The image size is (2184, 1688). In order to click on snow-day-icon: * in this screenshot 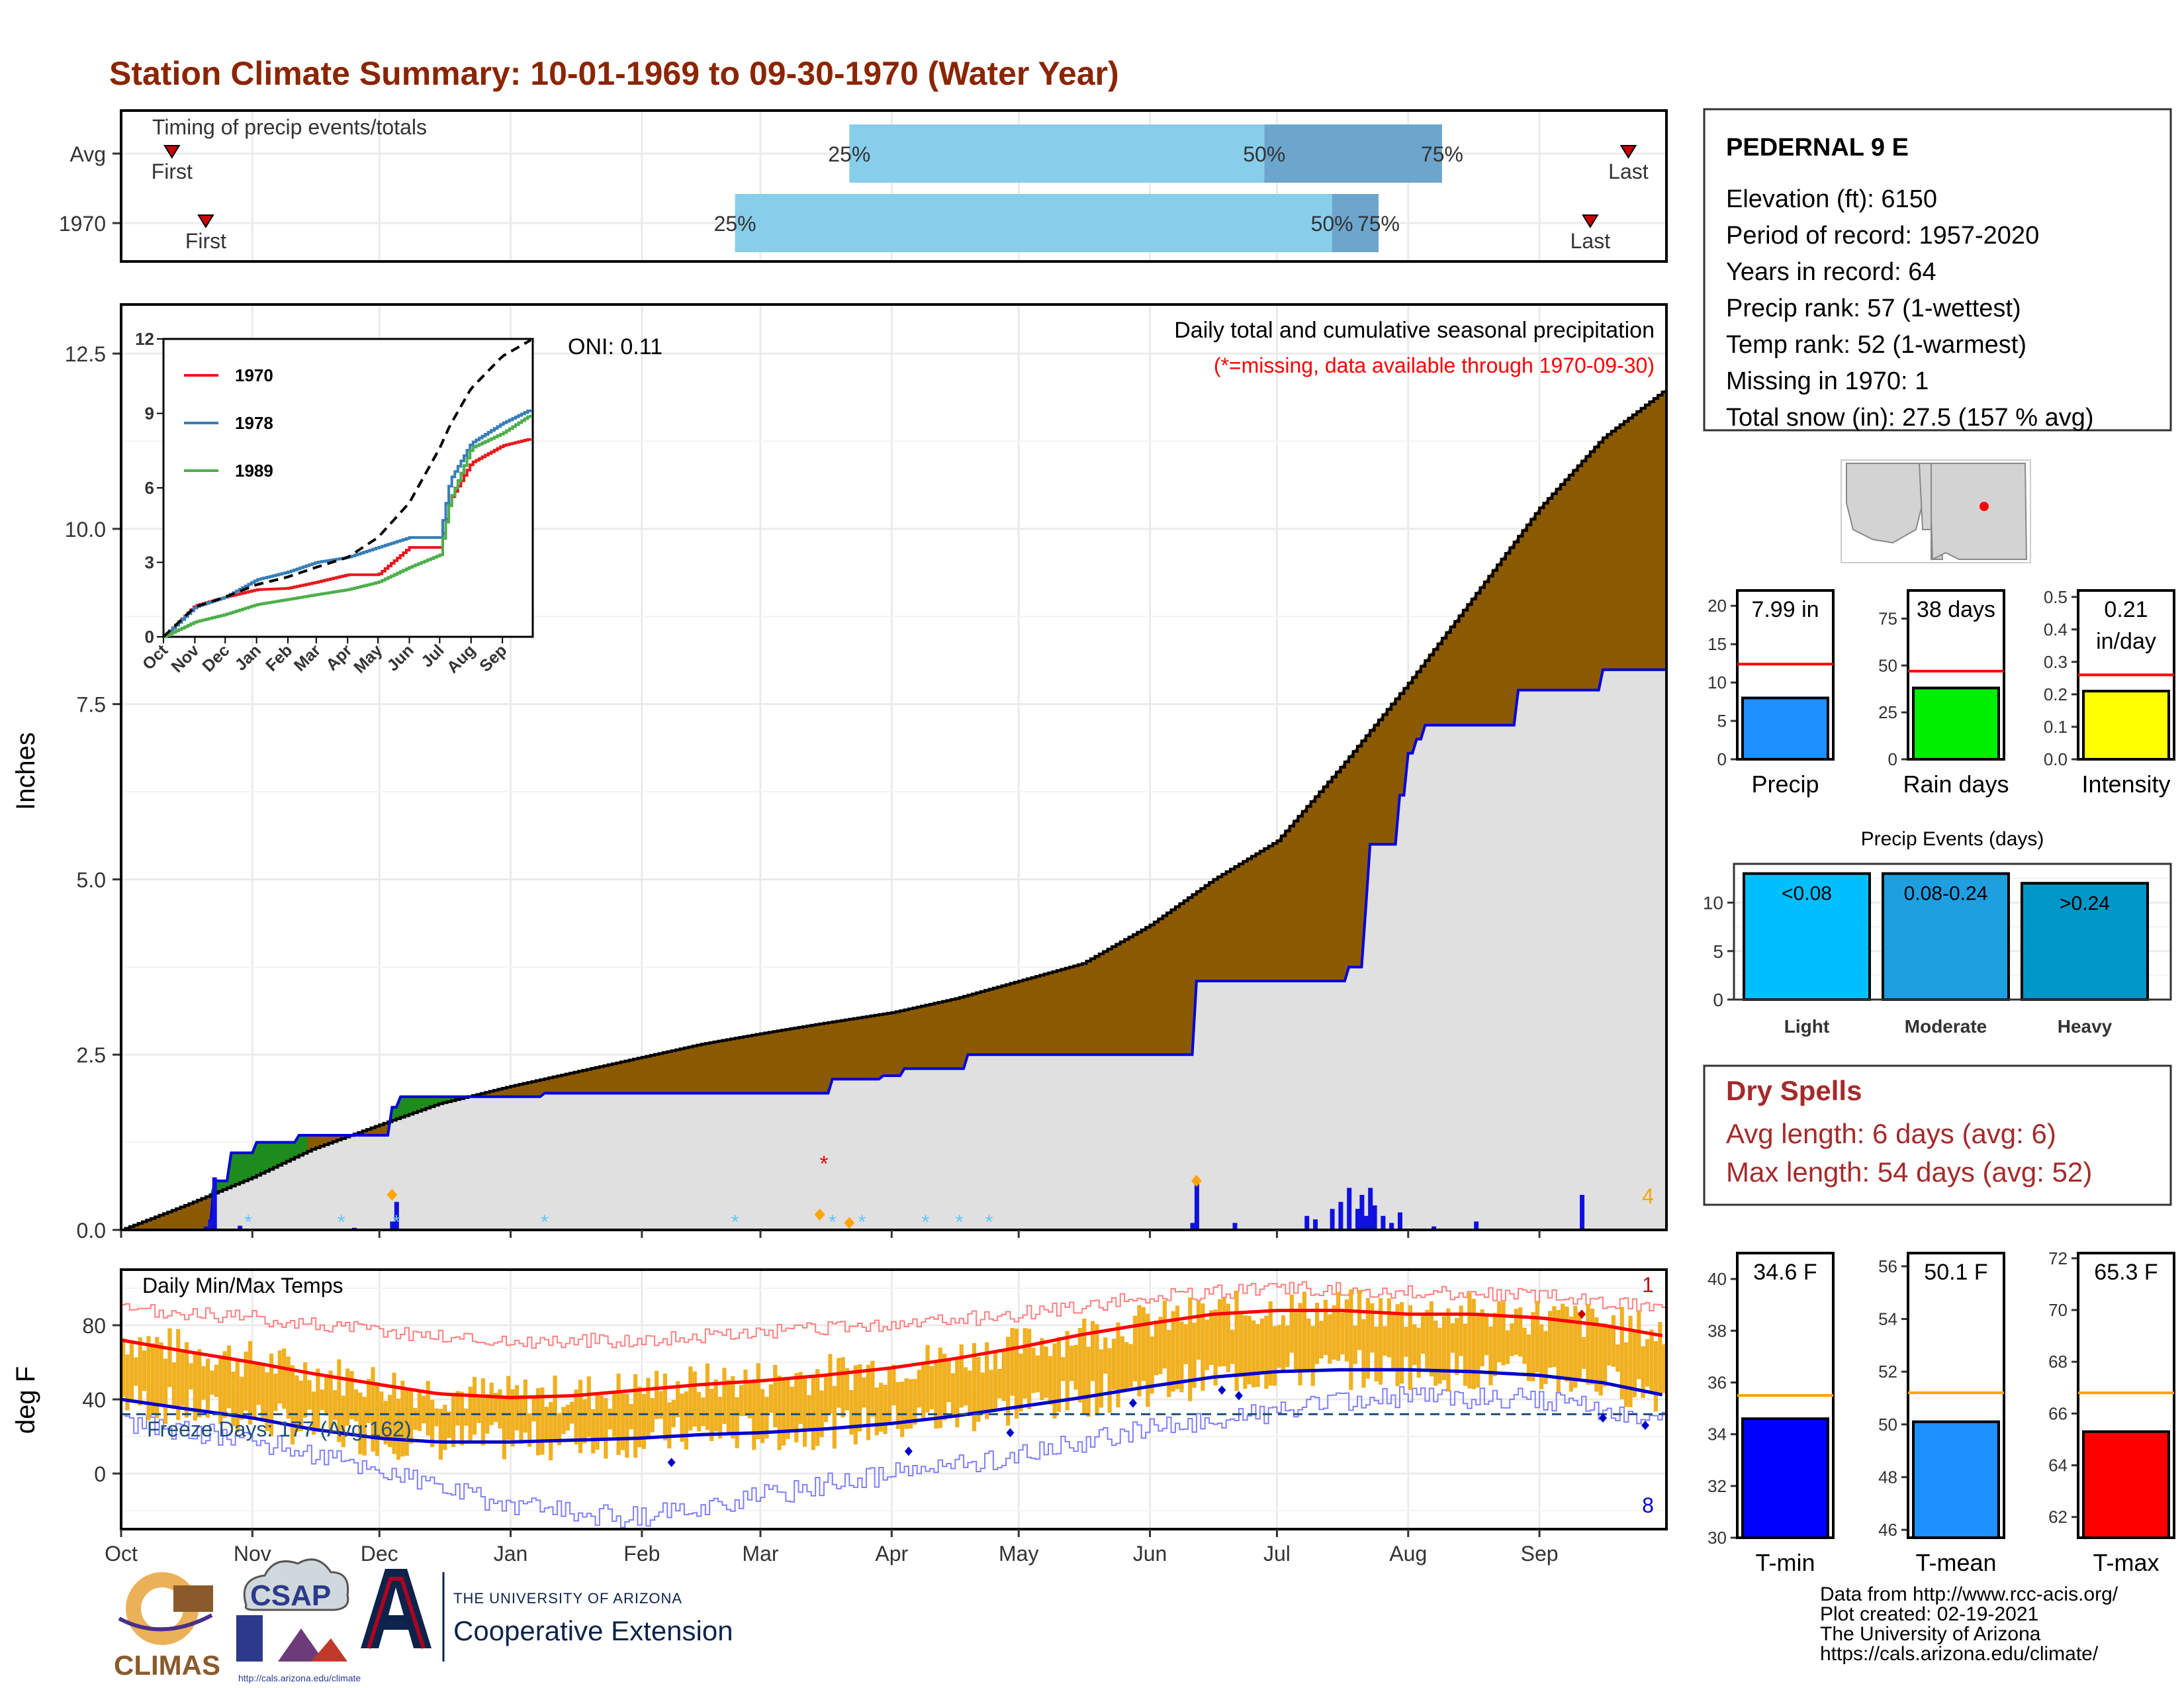, I will do `click(926, 1222)`.